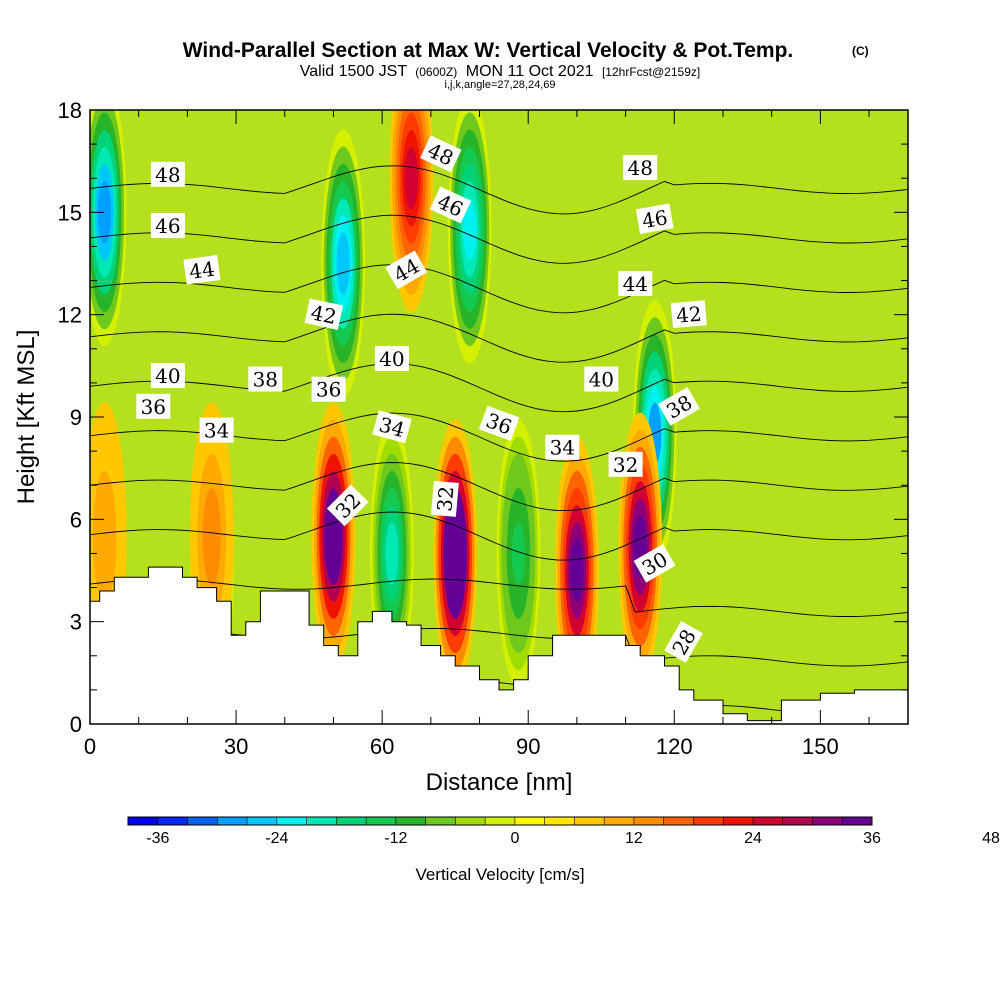  What do you see at coordinates (105, 212) in the screenshot?
I see `downdraft-0-band` at bounding box center [105, 212].